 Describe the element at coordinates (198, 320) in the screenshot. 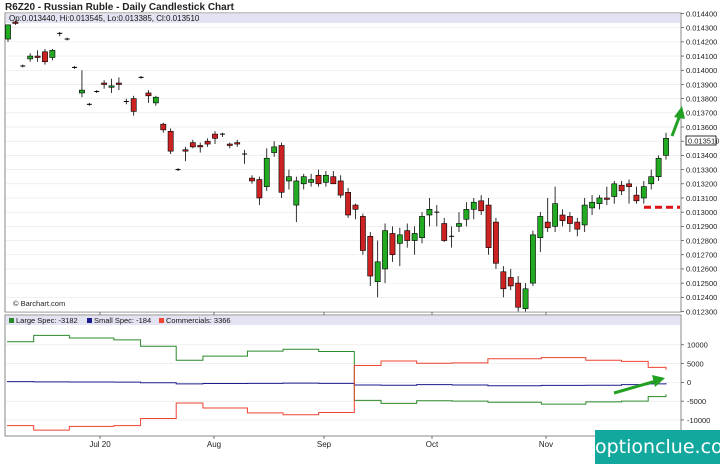

I see `legend-commercials: Commercials: 3366` at that location.